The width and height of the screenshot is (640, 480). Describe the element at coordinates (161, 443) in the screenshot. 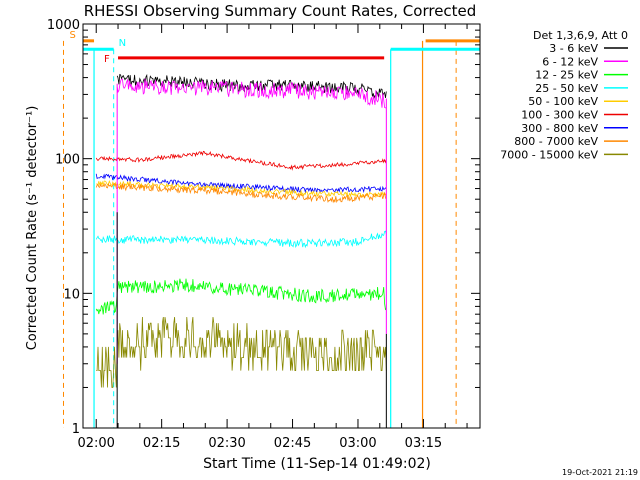

I see `x-tick-label: 02:15` at that location.